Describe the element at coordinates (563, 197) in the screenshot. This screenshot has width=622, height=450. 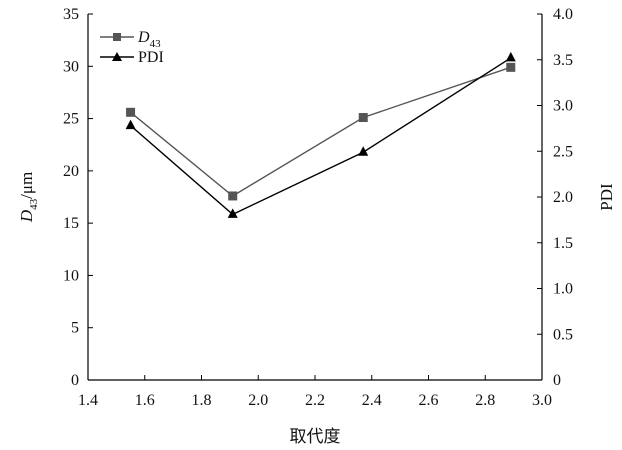
I see `y-right-tick-label: 2.0` at that location.